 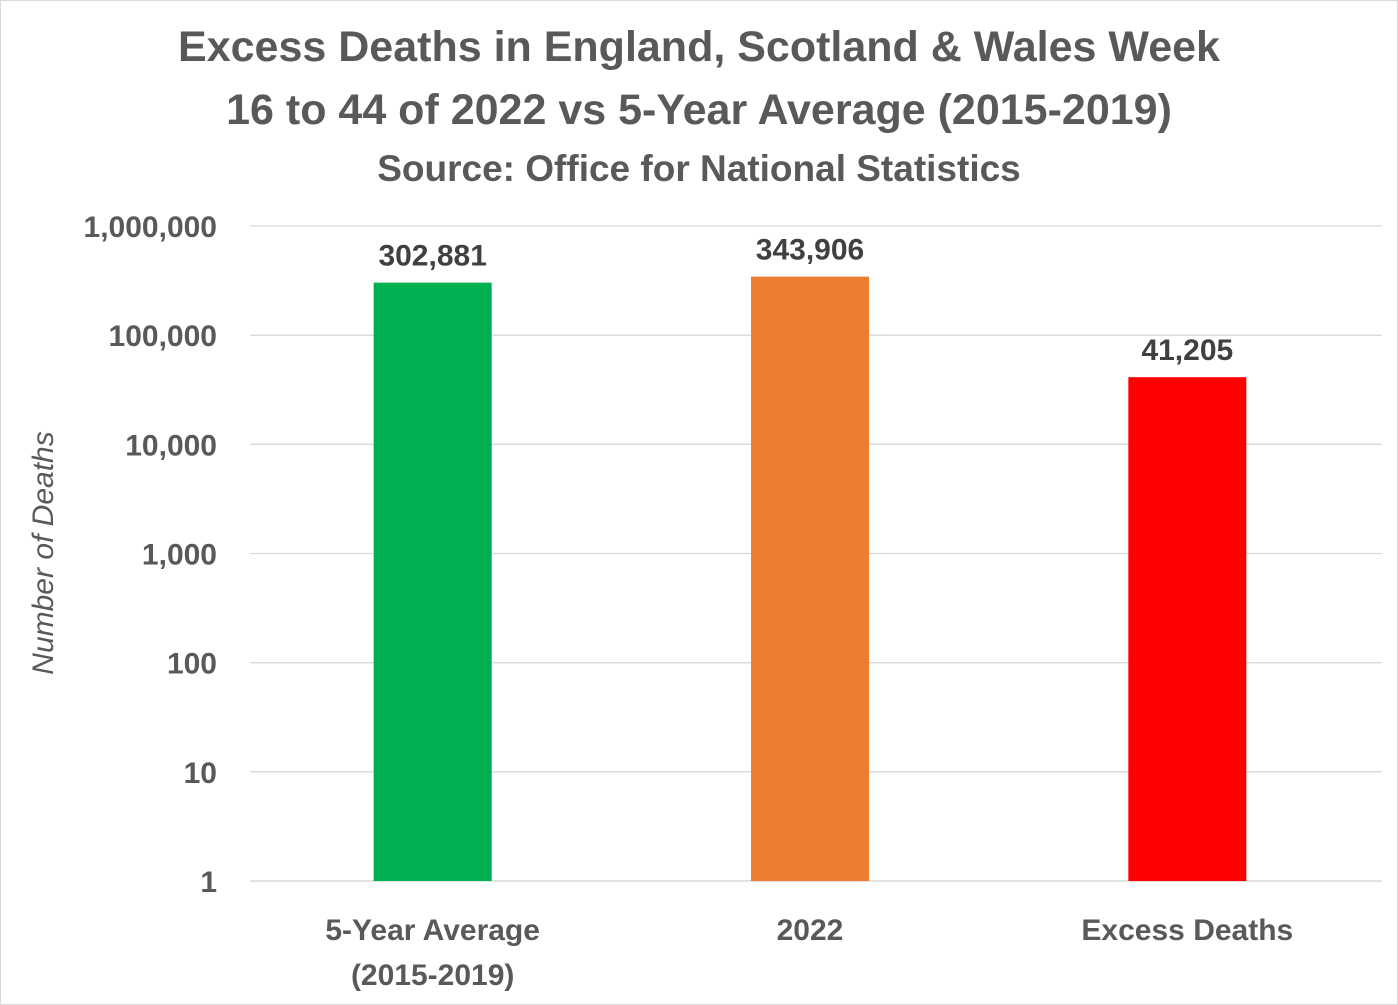 What do you see at coordinates (432, 975) in the screenshot?
I see `x-category-label: (2015-2019)` at bounding box center [432, 975].